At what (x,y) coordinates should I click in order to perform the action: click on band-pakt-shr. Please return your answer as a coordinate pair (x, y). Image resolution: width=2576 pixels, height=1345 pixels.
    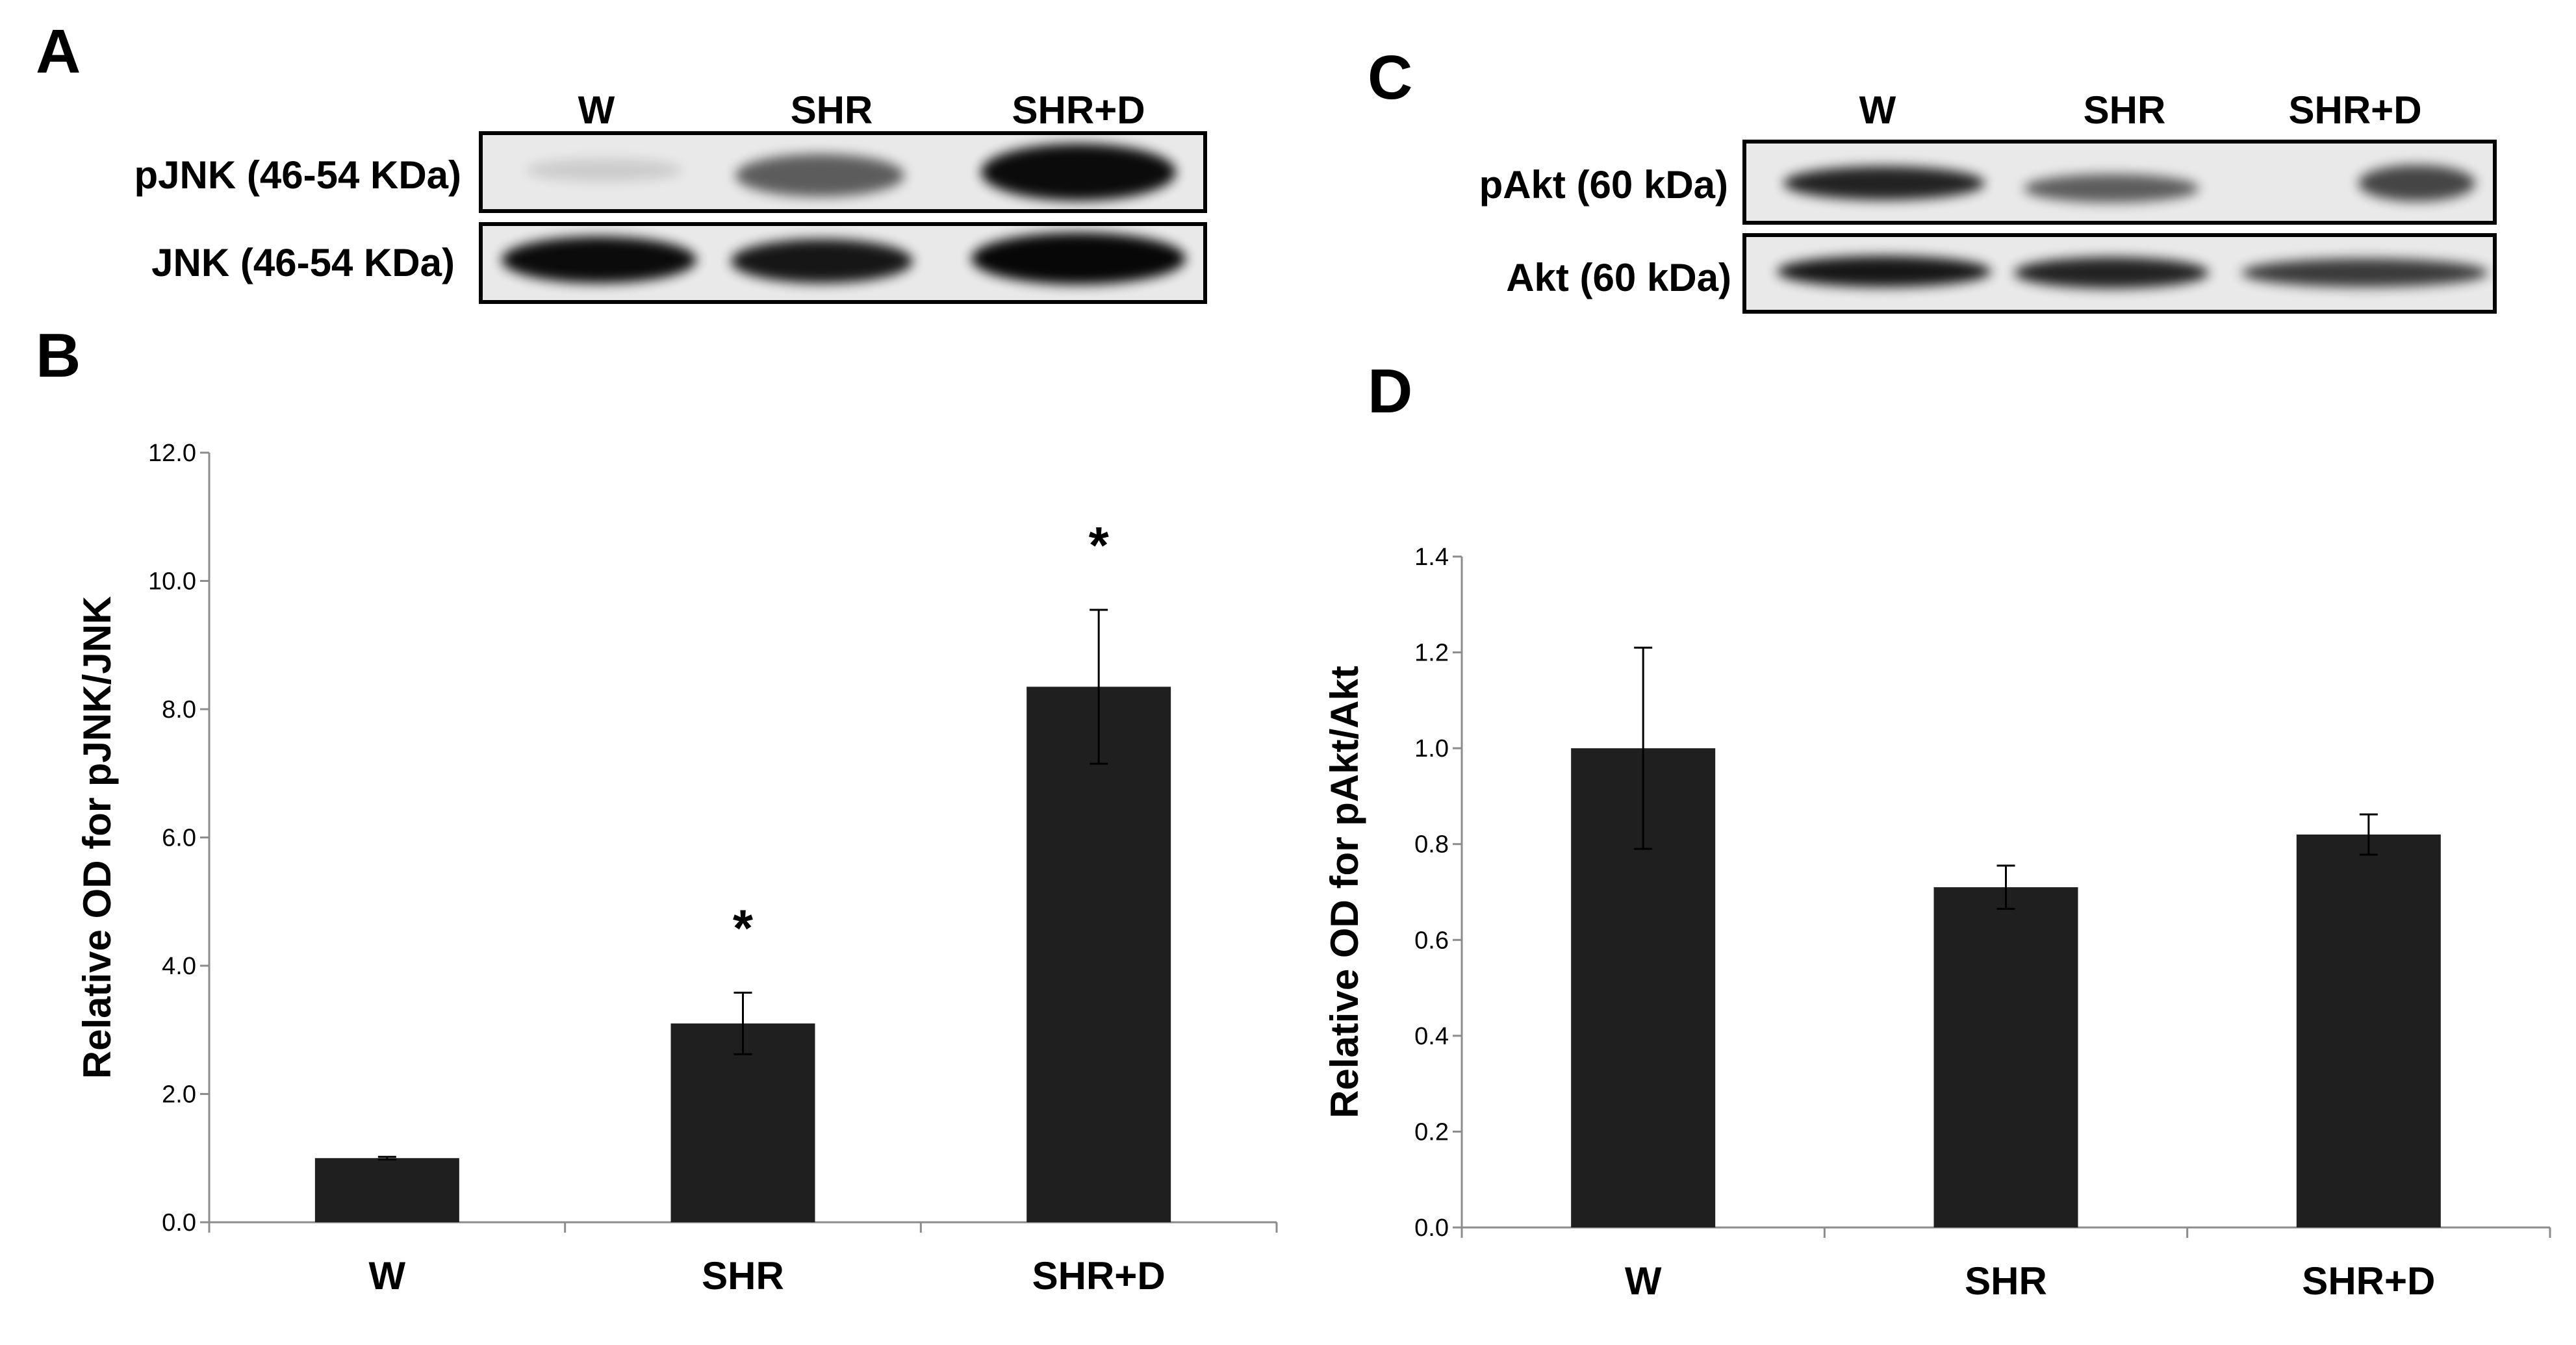
    Looking at the image, I should click on (2111, 189).